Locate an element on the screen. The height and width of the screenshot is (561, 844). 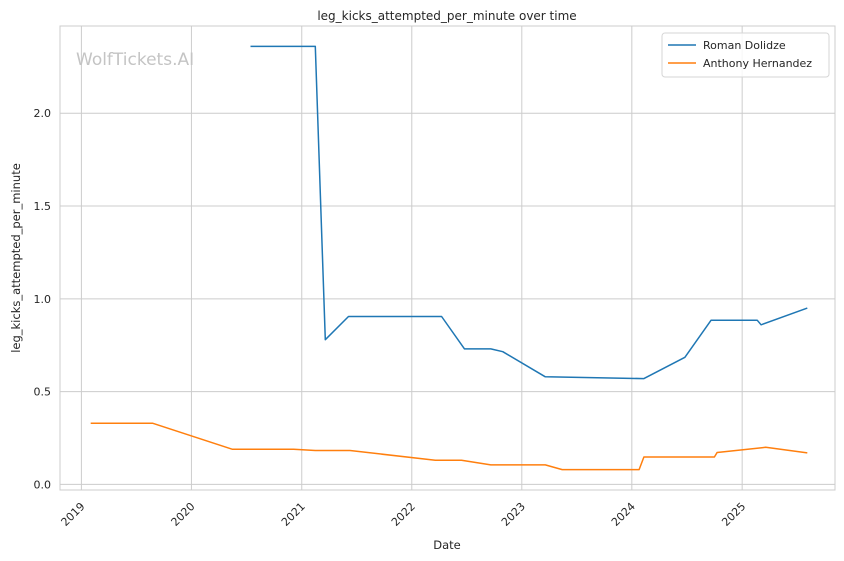
y-tick-labels: 0.0 0.5 1.0 1.5 2.0 is located at coordinates (43, 299).